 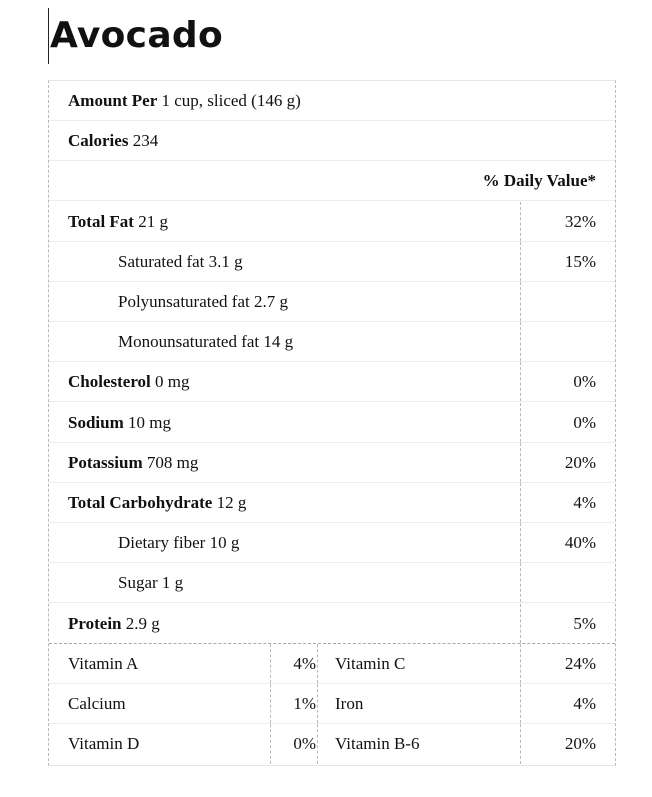 I want to click on daily-value-header: % Daily Value*, so click(x=539, y=180).